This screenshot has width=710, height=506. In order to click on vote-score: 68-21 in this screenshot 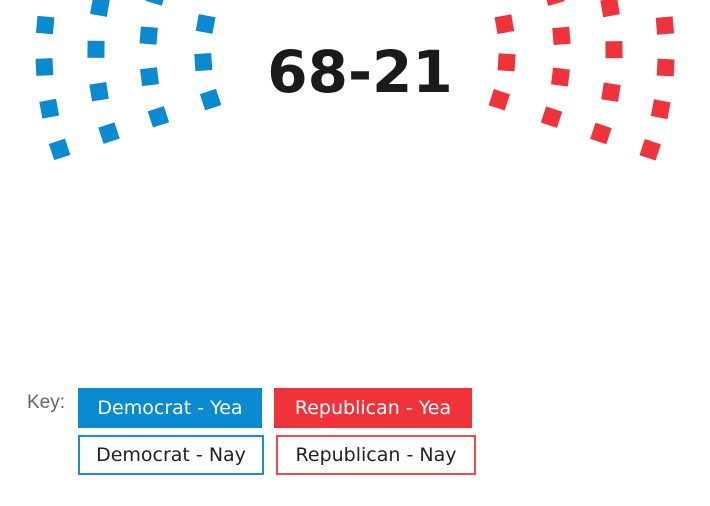, I will do `click(360, 72)`.